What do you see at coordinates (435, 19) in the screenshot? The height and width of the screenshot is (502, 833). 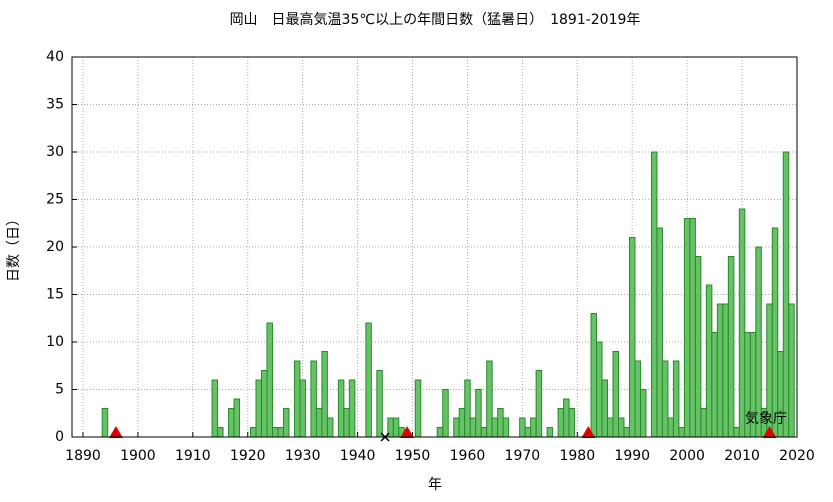 I see `chart-title: 岡山 日最高気温35℃以上の年間日数（猛暑日） 1891-2019年` at bounding box center [435, 19].